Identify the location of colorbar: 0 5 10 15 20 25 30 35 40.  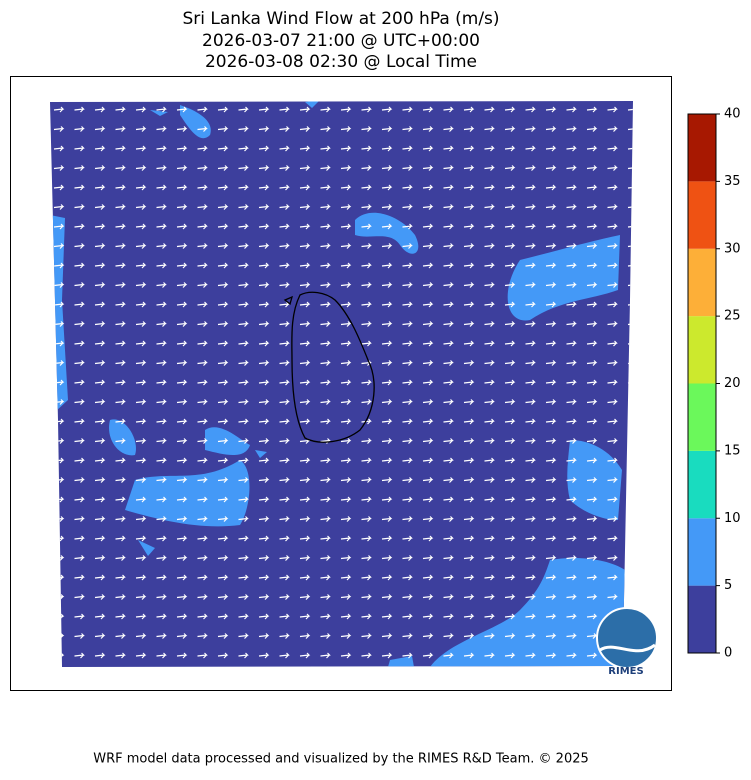
(714, 384).